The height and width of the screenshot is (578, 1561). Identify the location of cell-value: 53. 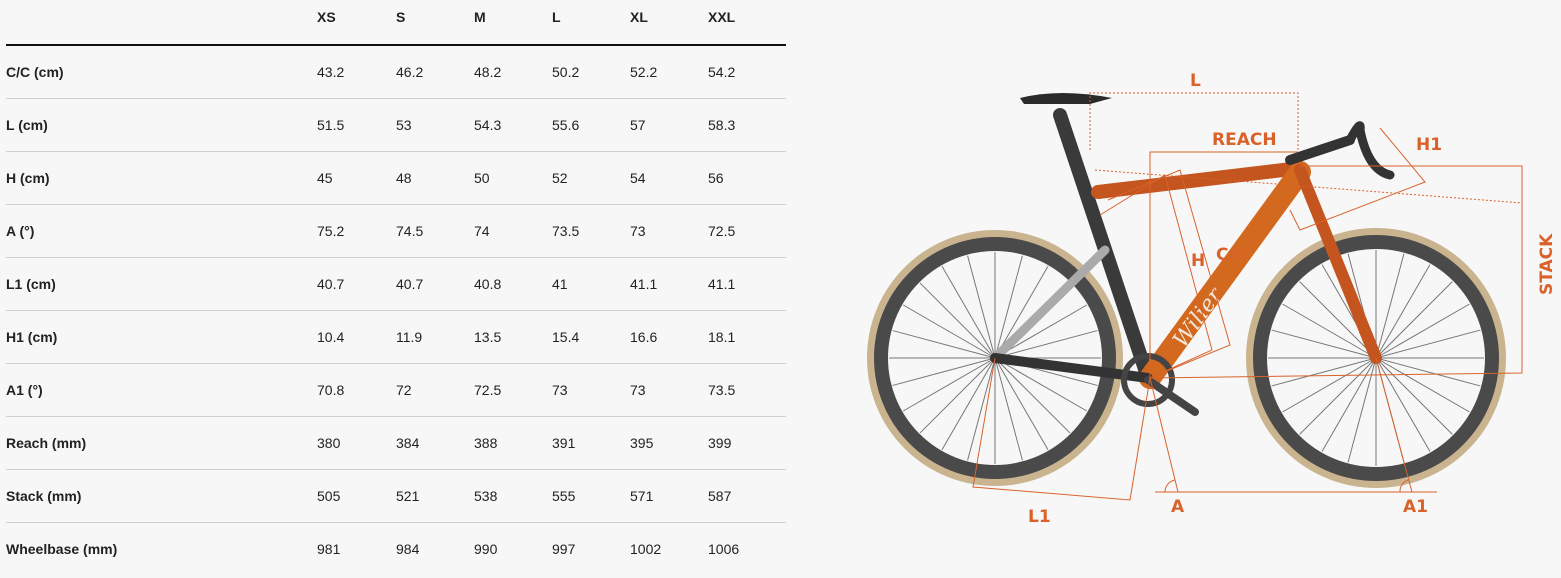
(404, 125).